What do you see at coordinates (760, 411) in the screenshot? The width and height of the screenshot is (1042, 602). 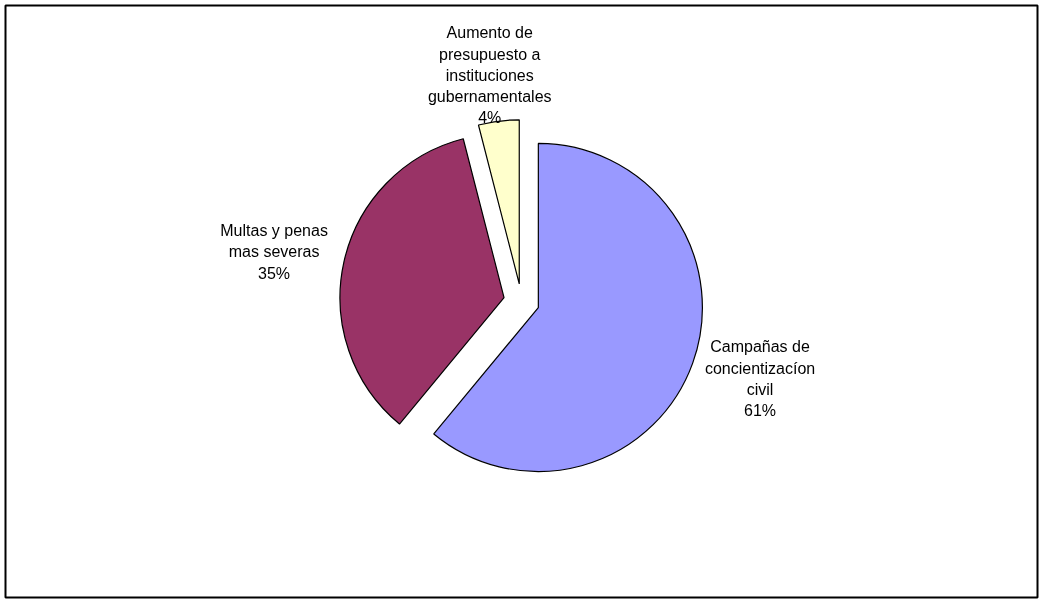 I see `data-label: 61%` at bounding box center [760, 411].